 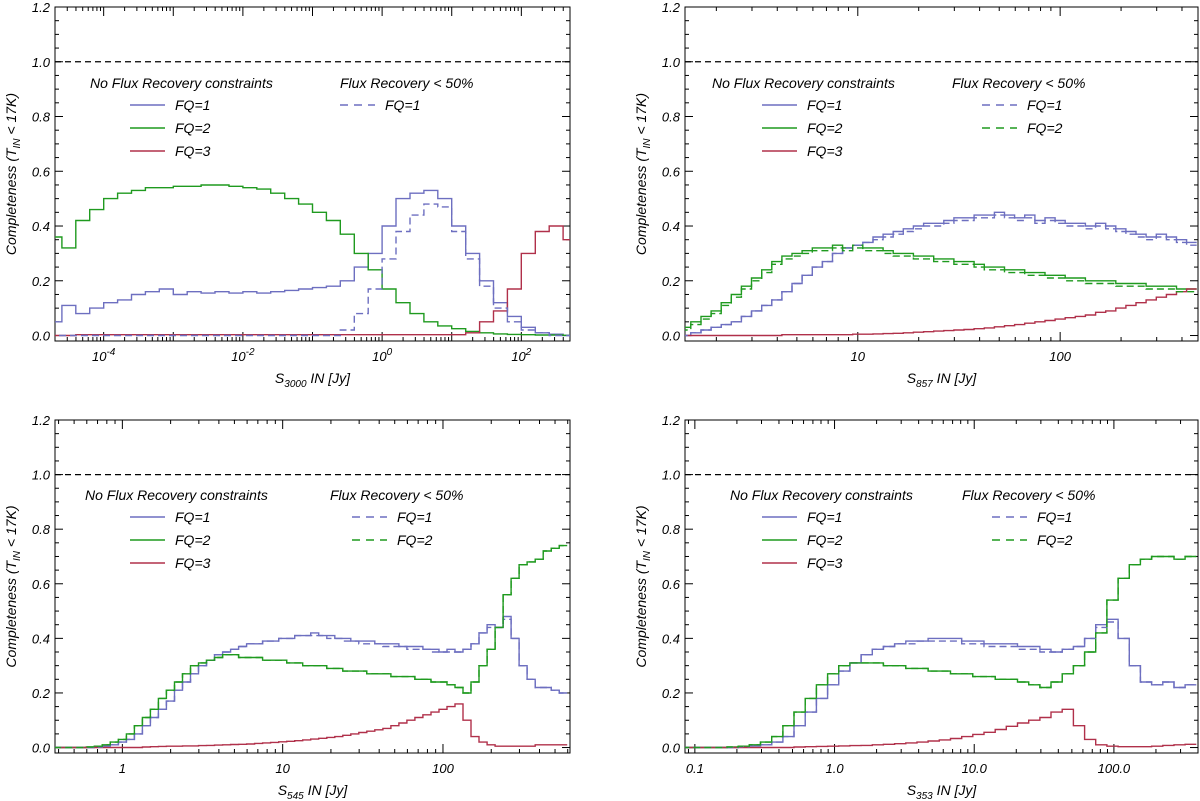 What do you see at coordinates (295, 384) in the screenshot?
I see `x-axis-label-subscript: 3000` at bounding box center [295, 384].